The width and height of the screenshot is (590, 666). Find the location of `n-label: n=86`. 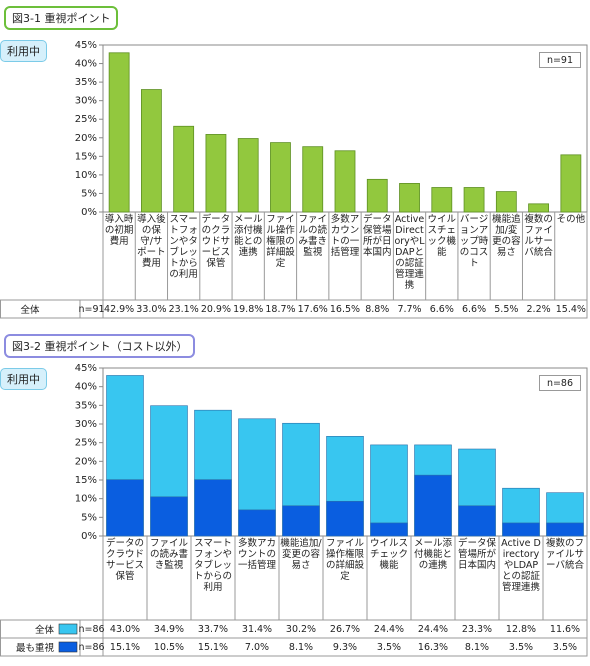

n-label: n=86 is located at coordinates (560, 383).